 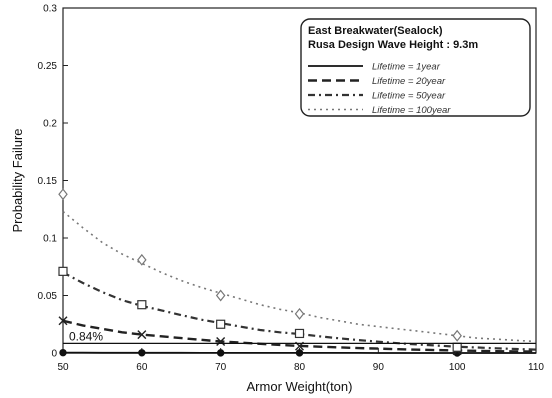 I want to click on y-tick-label: 0.15, so click(x=48, y=181).